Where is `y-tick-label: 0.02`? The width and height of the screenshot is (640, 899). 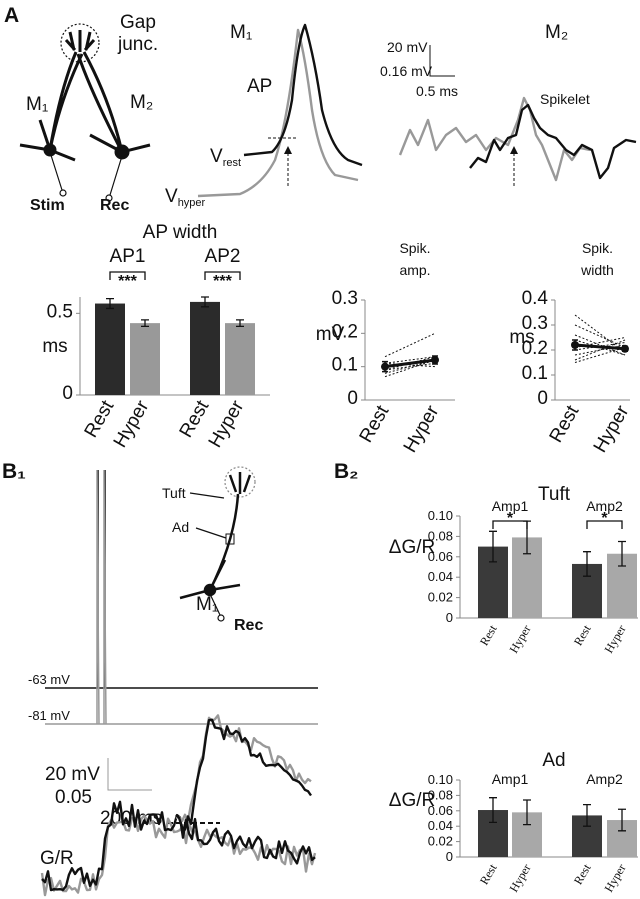
y-tick-label: 0.02 is located at coordinates (440, 597).